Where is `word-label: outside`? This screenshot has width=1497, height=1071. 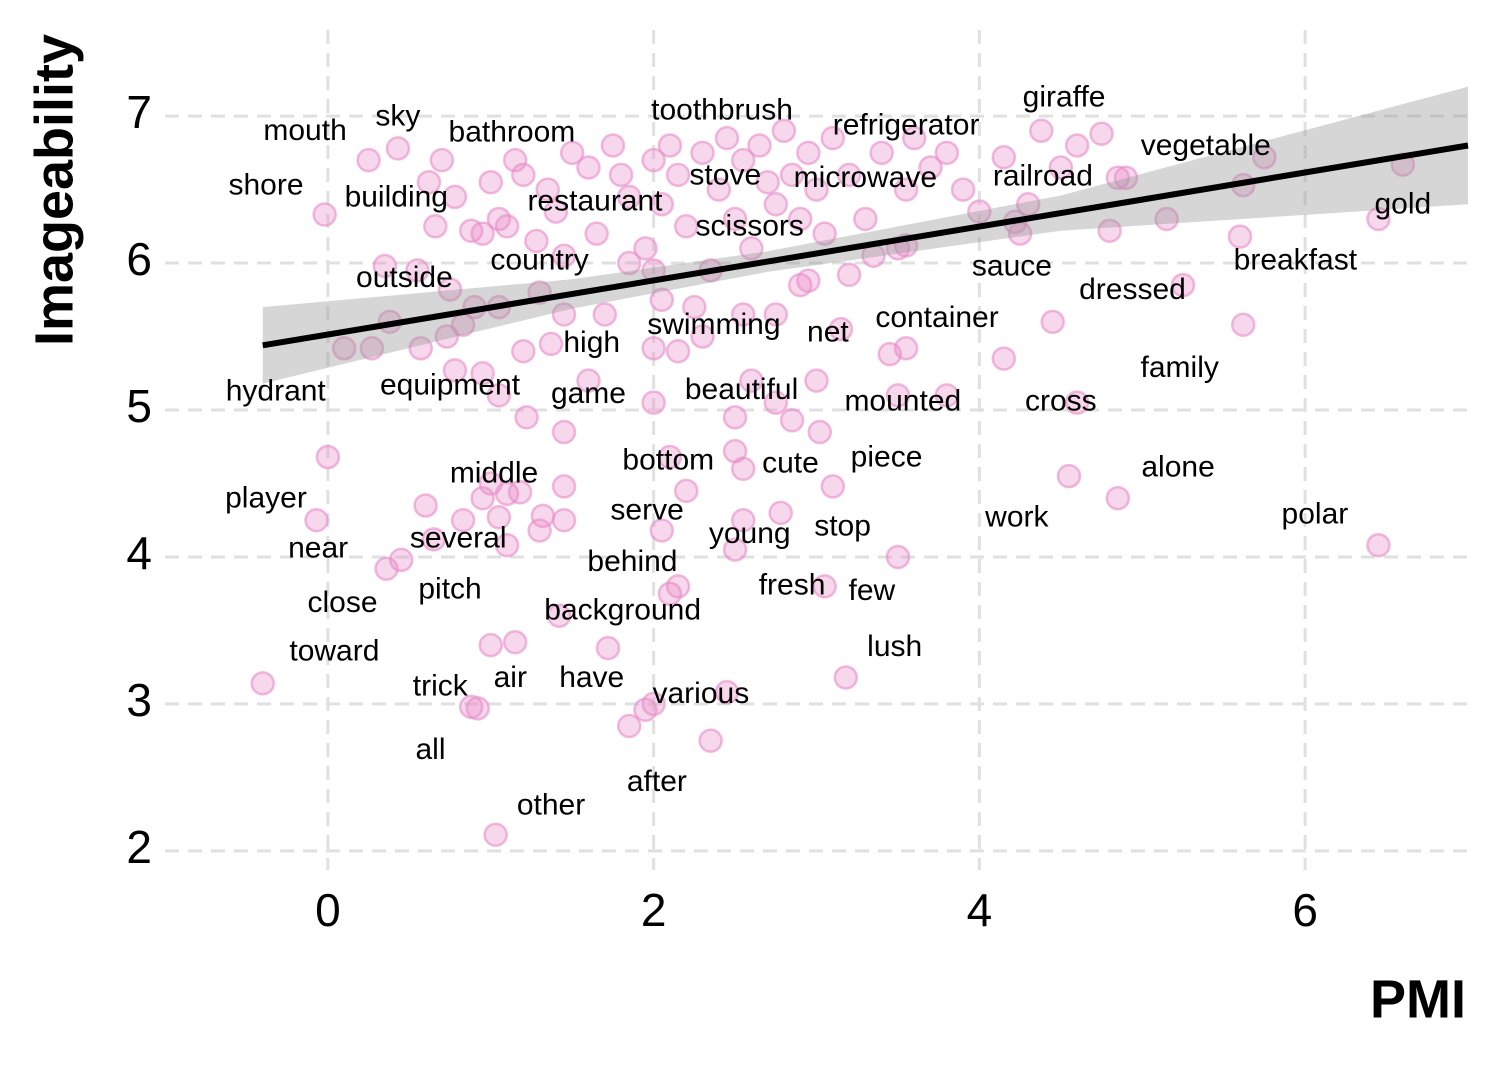
word-label: outside is located at coordinates (404, 277).